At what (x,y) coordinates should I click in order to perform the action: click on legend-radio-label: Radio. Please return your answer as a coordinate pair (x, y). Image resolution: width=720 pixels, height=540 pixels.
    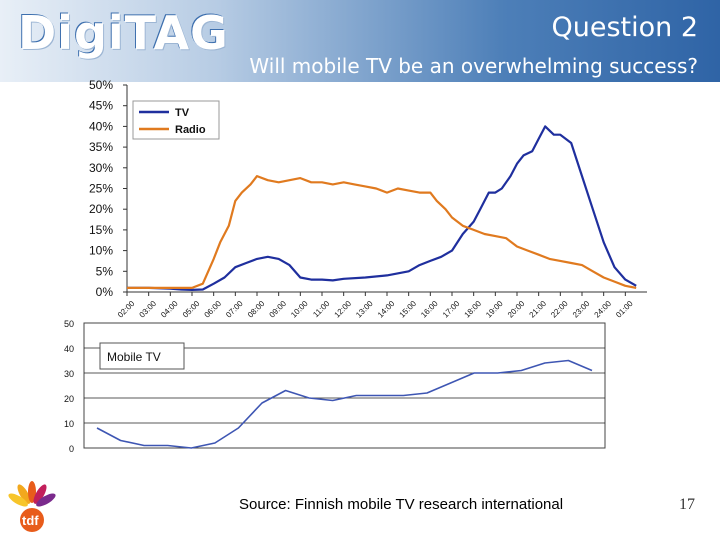
    Looking at the image, I should click on (190, 130).